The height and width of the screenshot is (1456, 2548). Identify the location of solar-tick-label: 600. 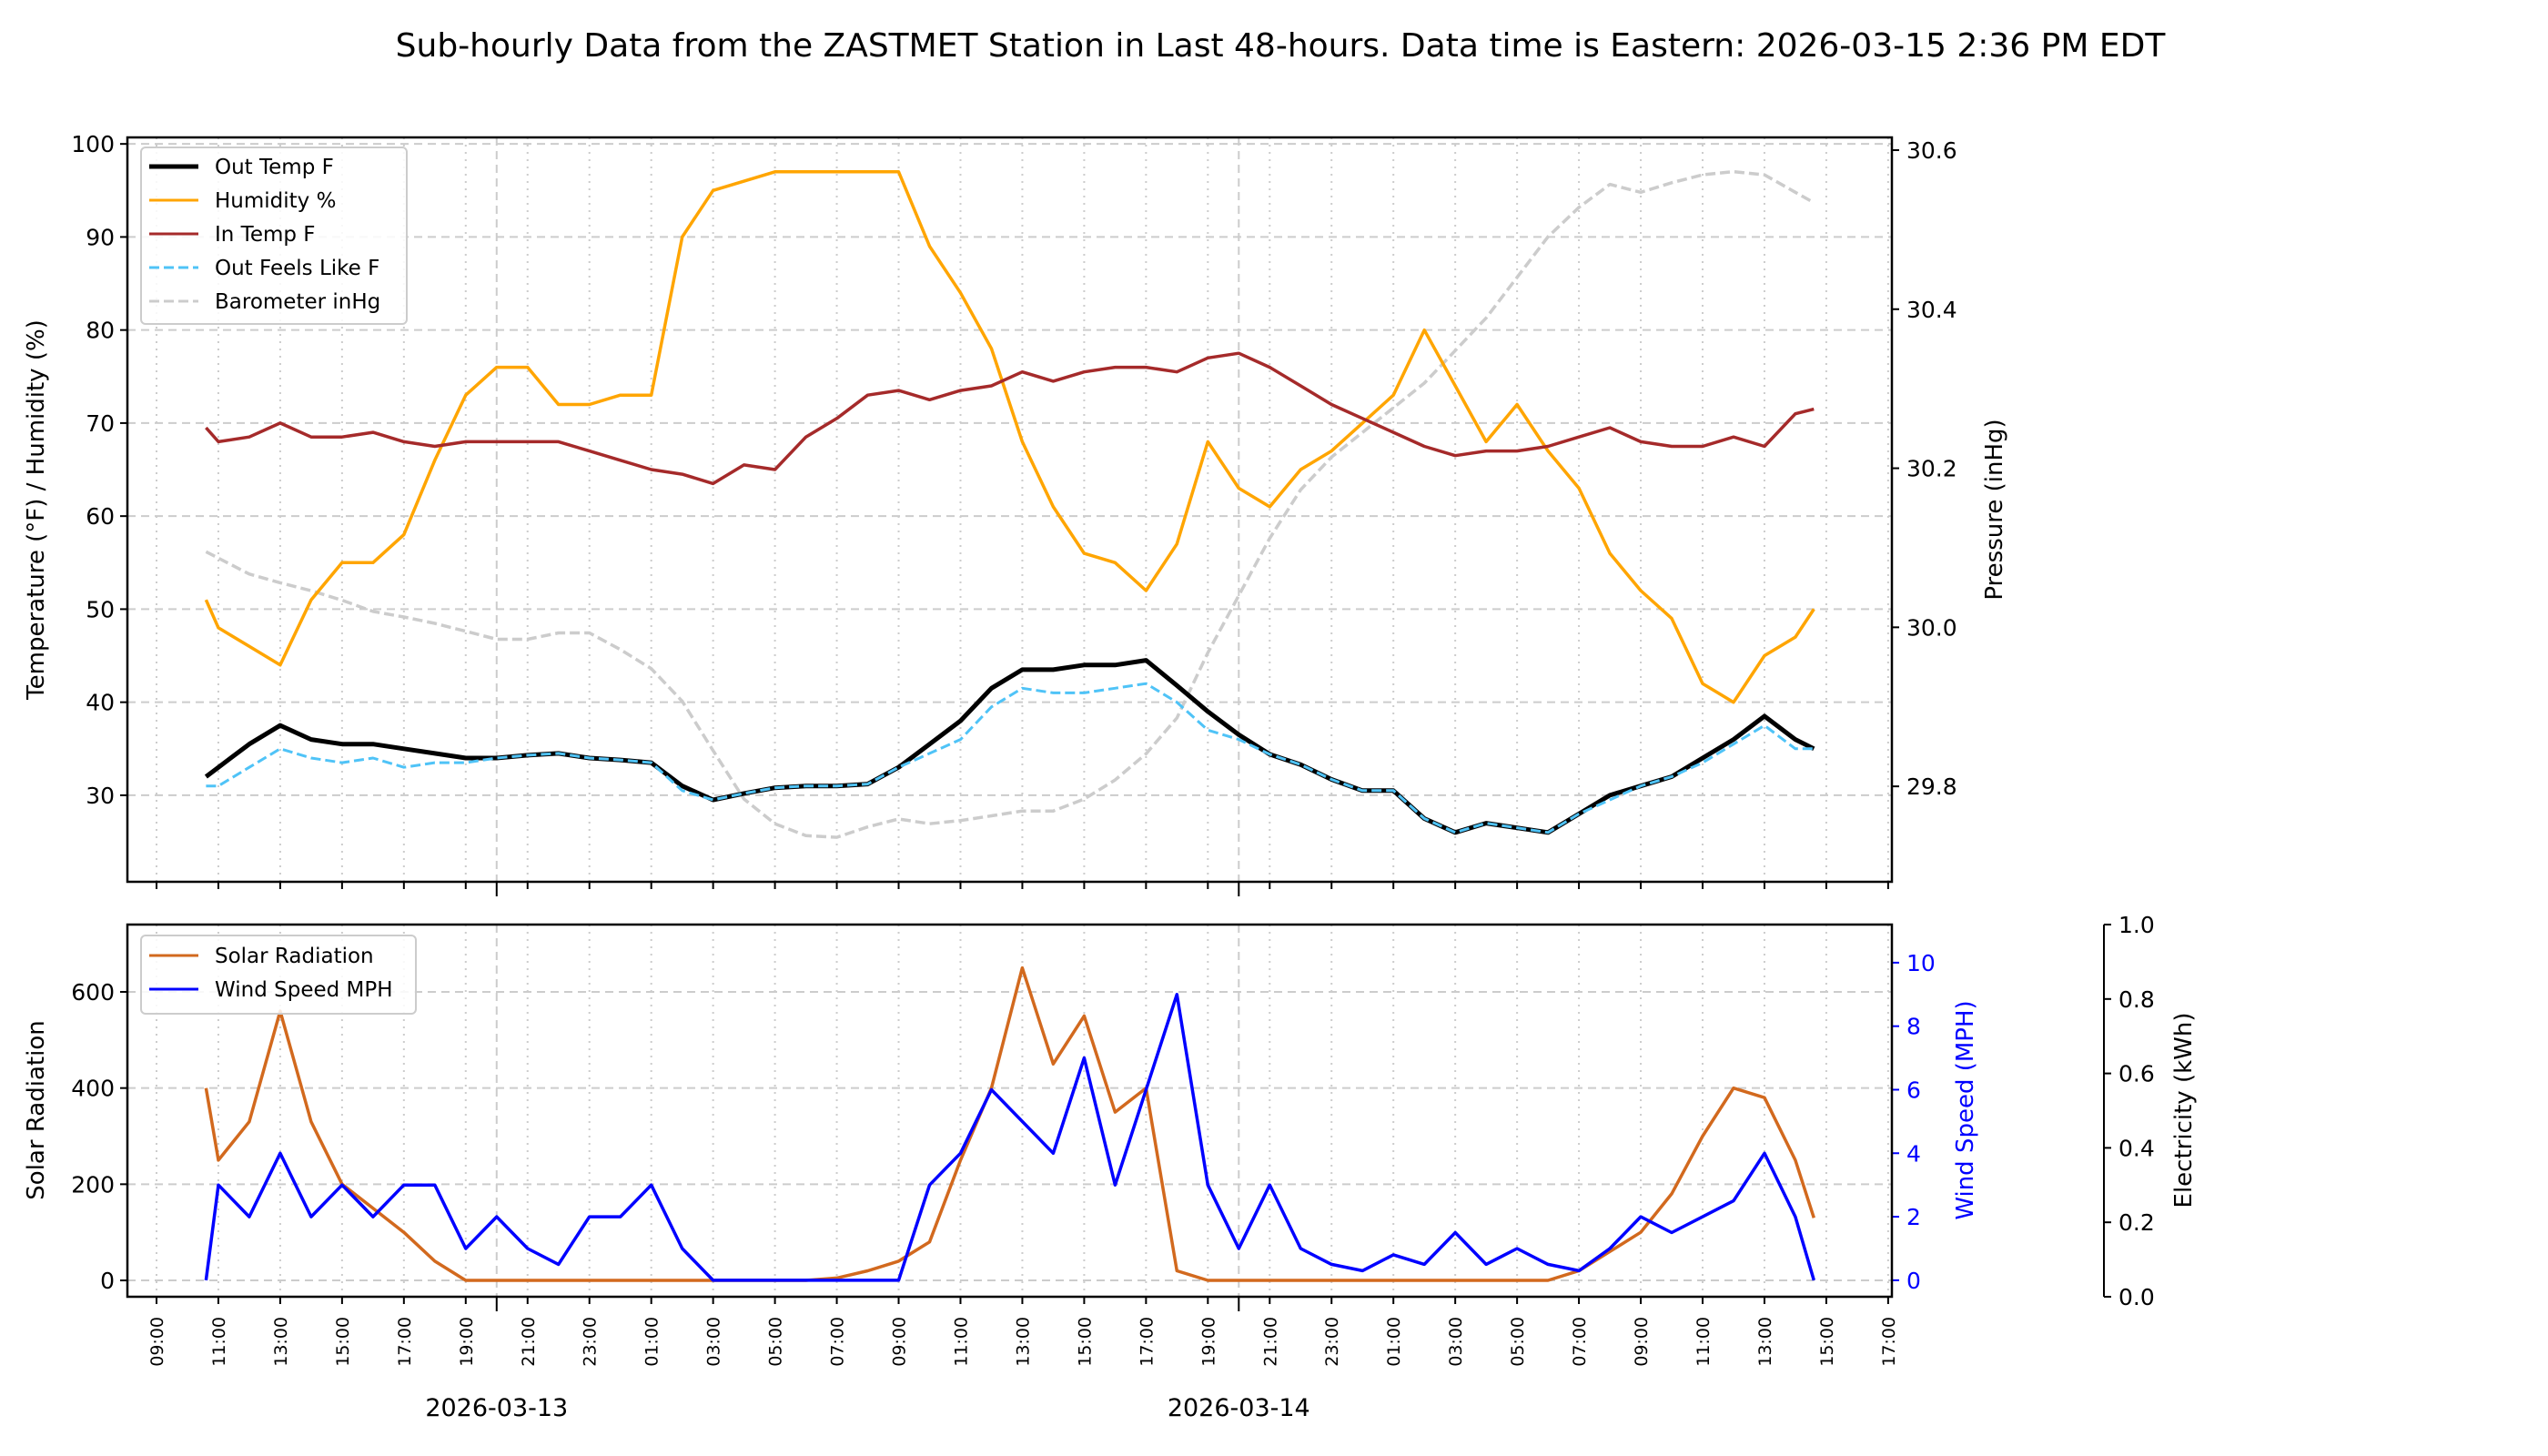
(93, 993).